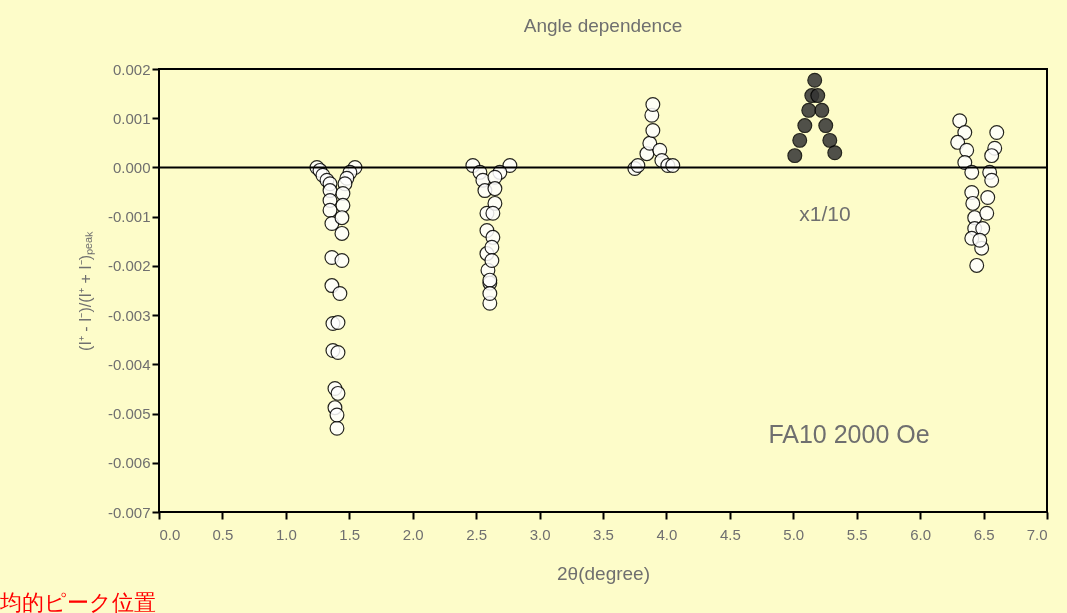 Image resolution: width=1067 pixels, height=613 pixels. What do you see at coordinates (1037, 534) in the screenshot?
I see `x-tick-label: 7.0` at bounding box center [1037, 534].